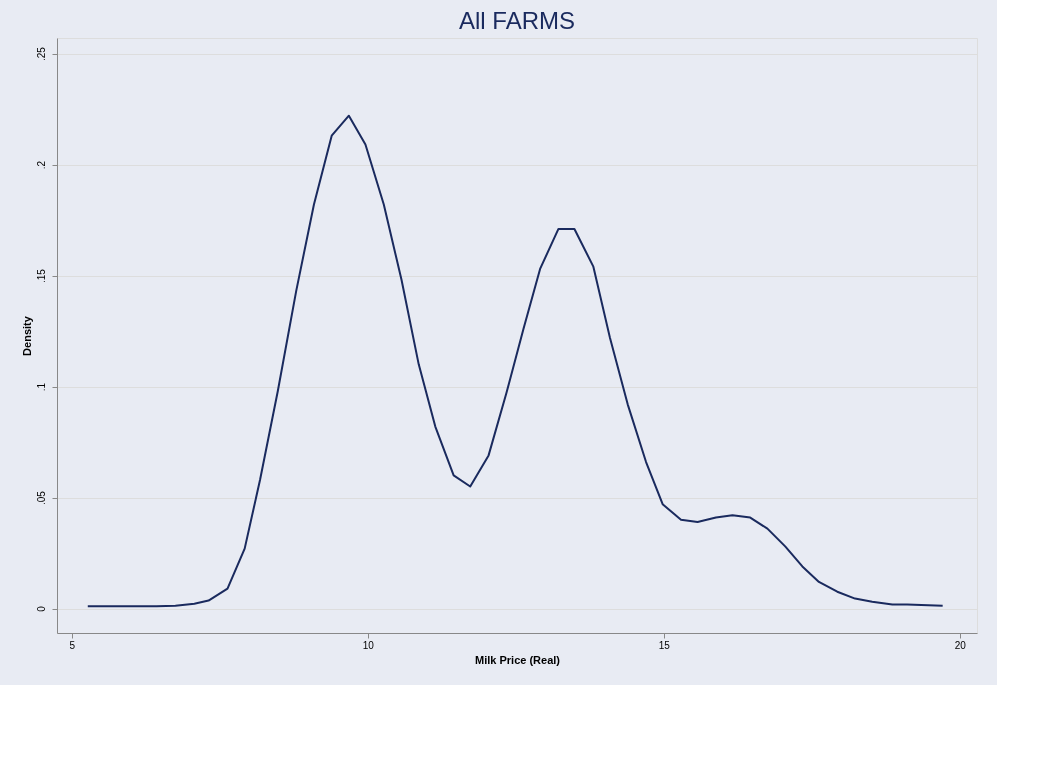 The width and height of the screenshot is (1052, 769). I want to click on x-tick-label: 20, so click(960, 645).